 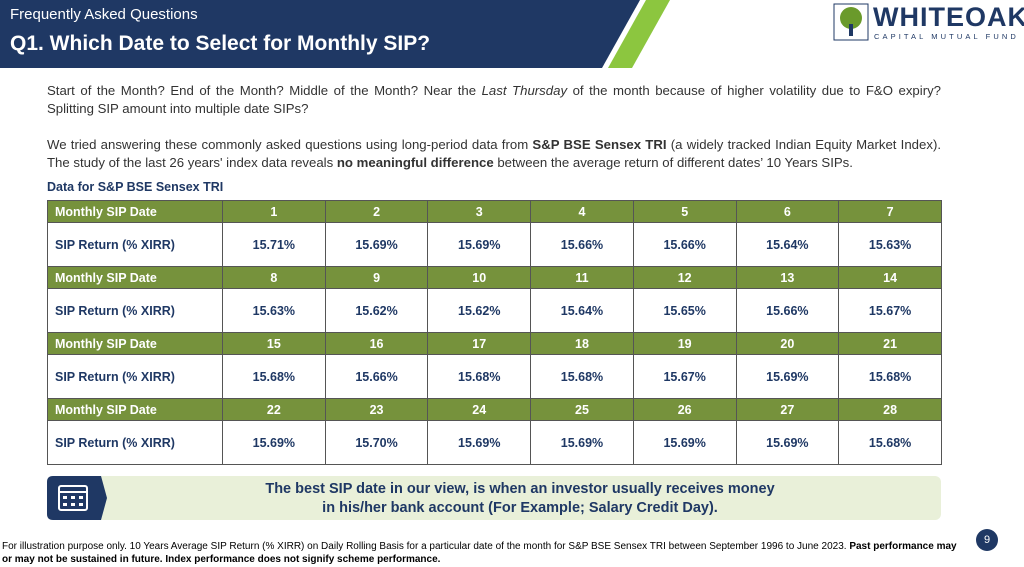 I want to click on date-row: Monthly SIP Date 8 9 10 11 12 13 14, so click(x=494, y=277).